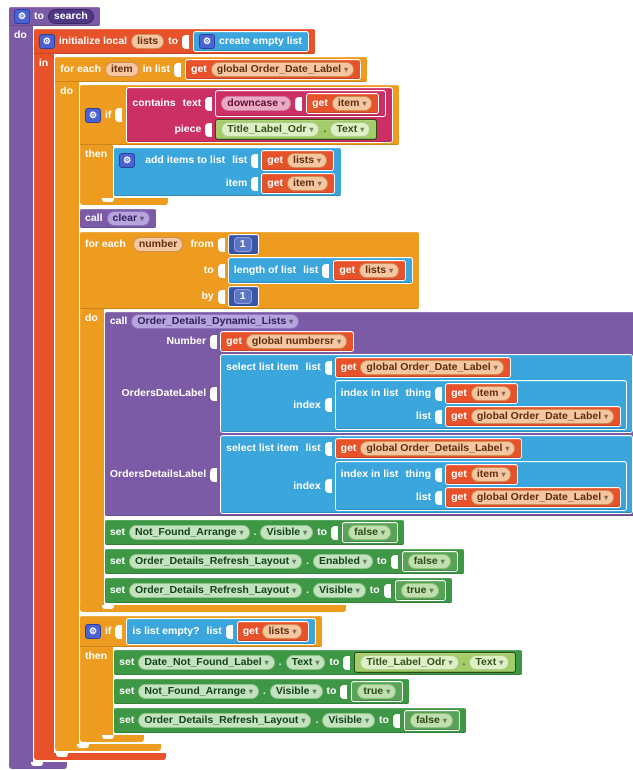 The height and width of the screenshot is (770, 633). Describe the element at coordinates (296, 341) in the screenshot. I see `variable-dropdown: global numbersr ▾` at that location.